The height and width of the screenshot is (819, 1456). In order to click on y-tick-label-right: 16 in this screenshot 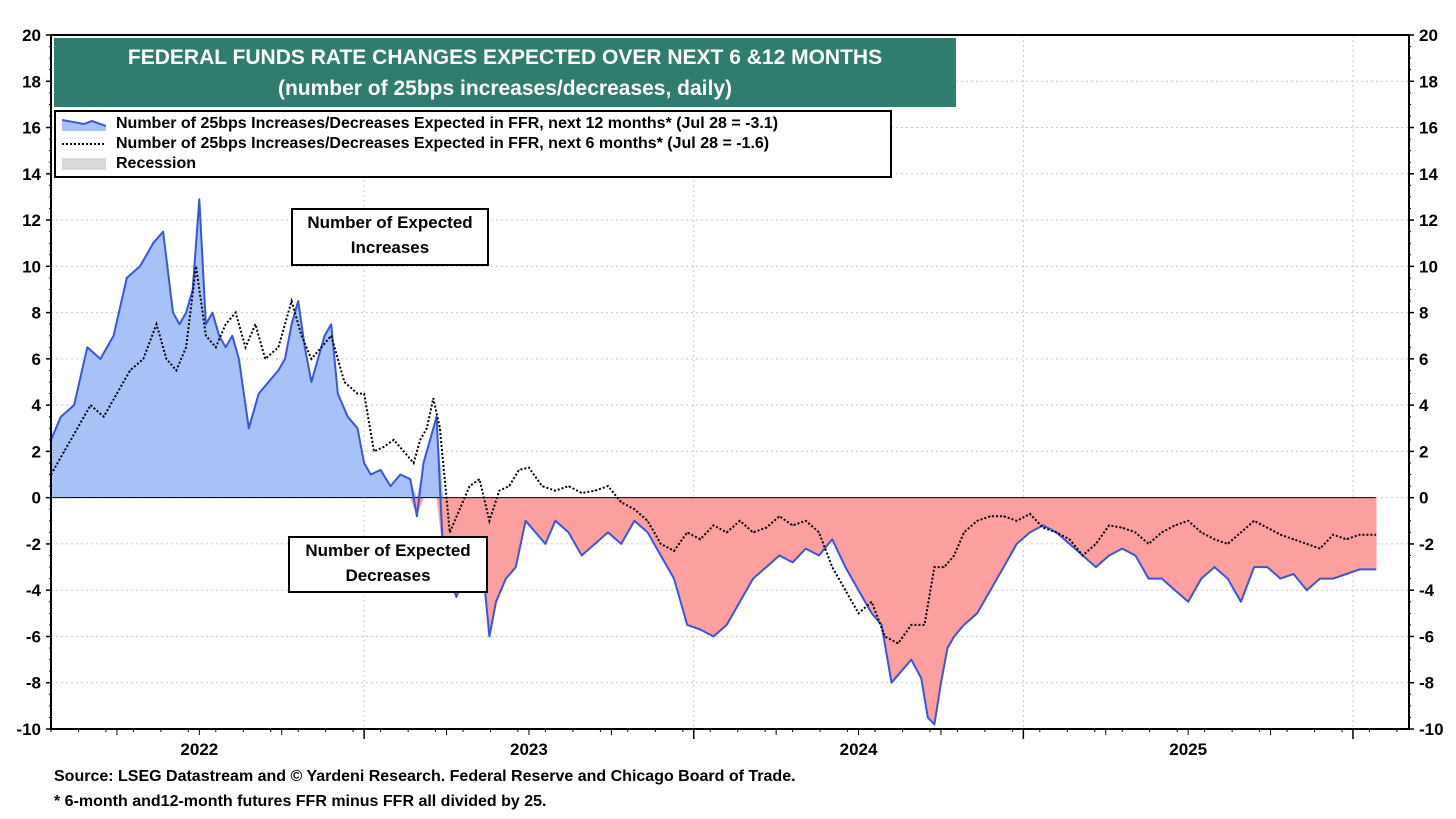, I will do `click(1428, 128)`.